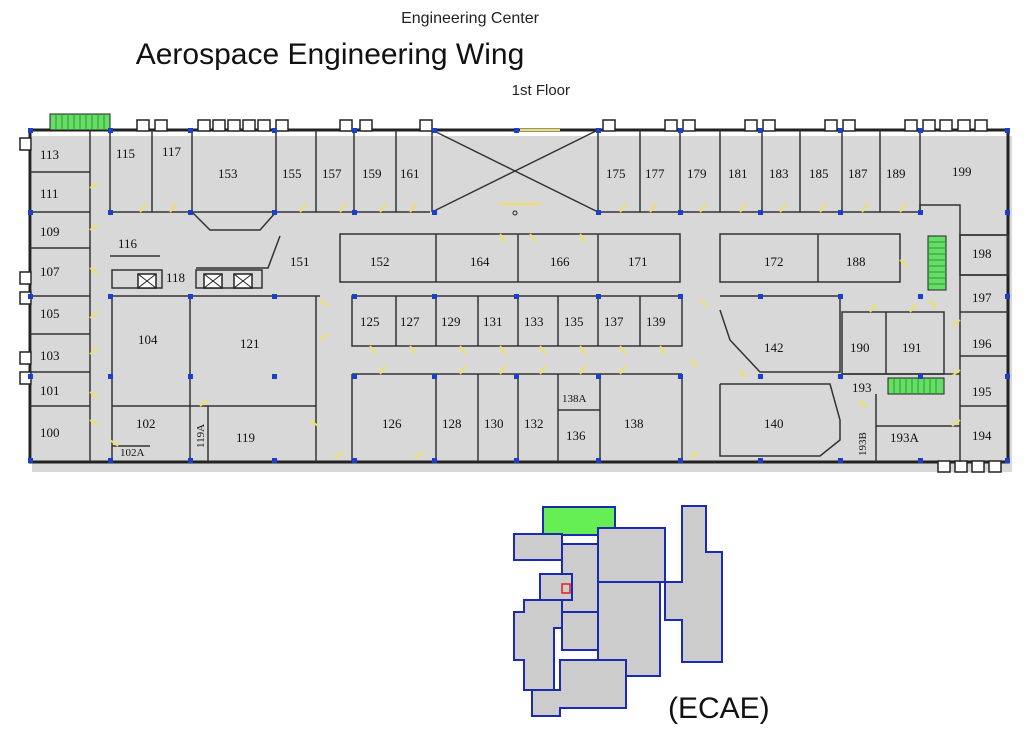  I want to click on room-199: 199, so click(962, 171).